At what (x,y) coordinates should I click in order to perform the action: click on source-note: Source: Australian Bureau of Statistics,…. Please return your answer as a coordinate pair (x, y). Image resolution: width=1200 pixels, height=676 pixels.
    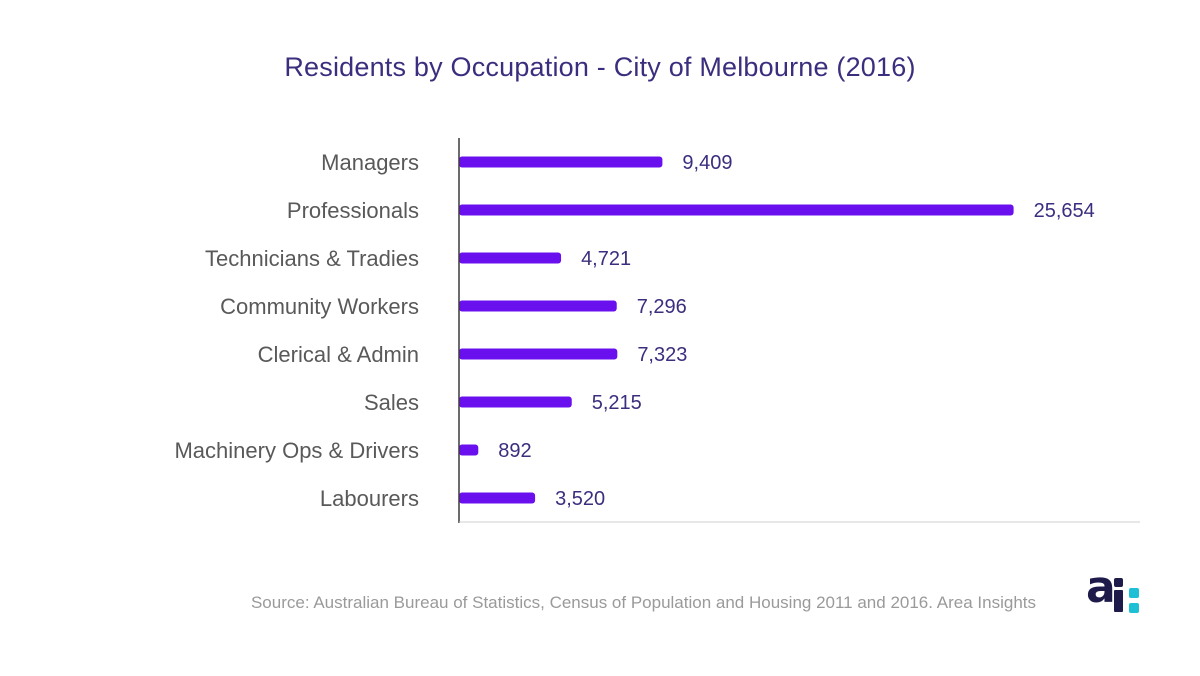
    Looking at the image, I should click on (643, 602).